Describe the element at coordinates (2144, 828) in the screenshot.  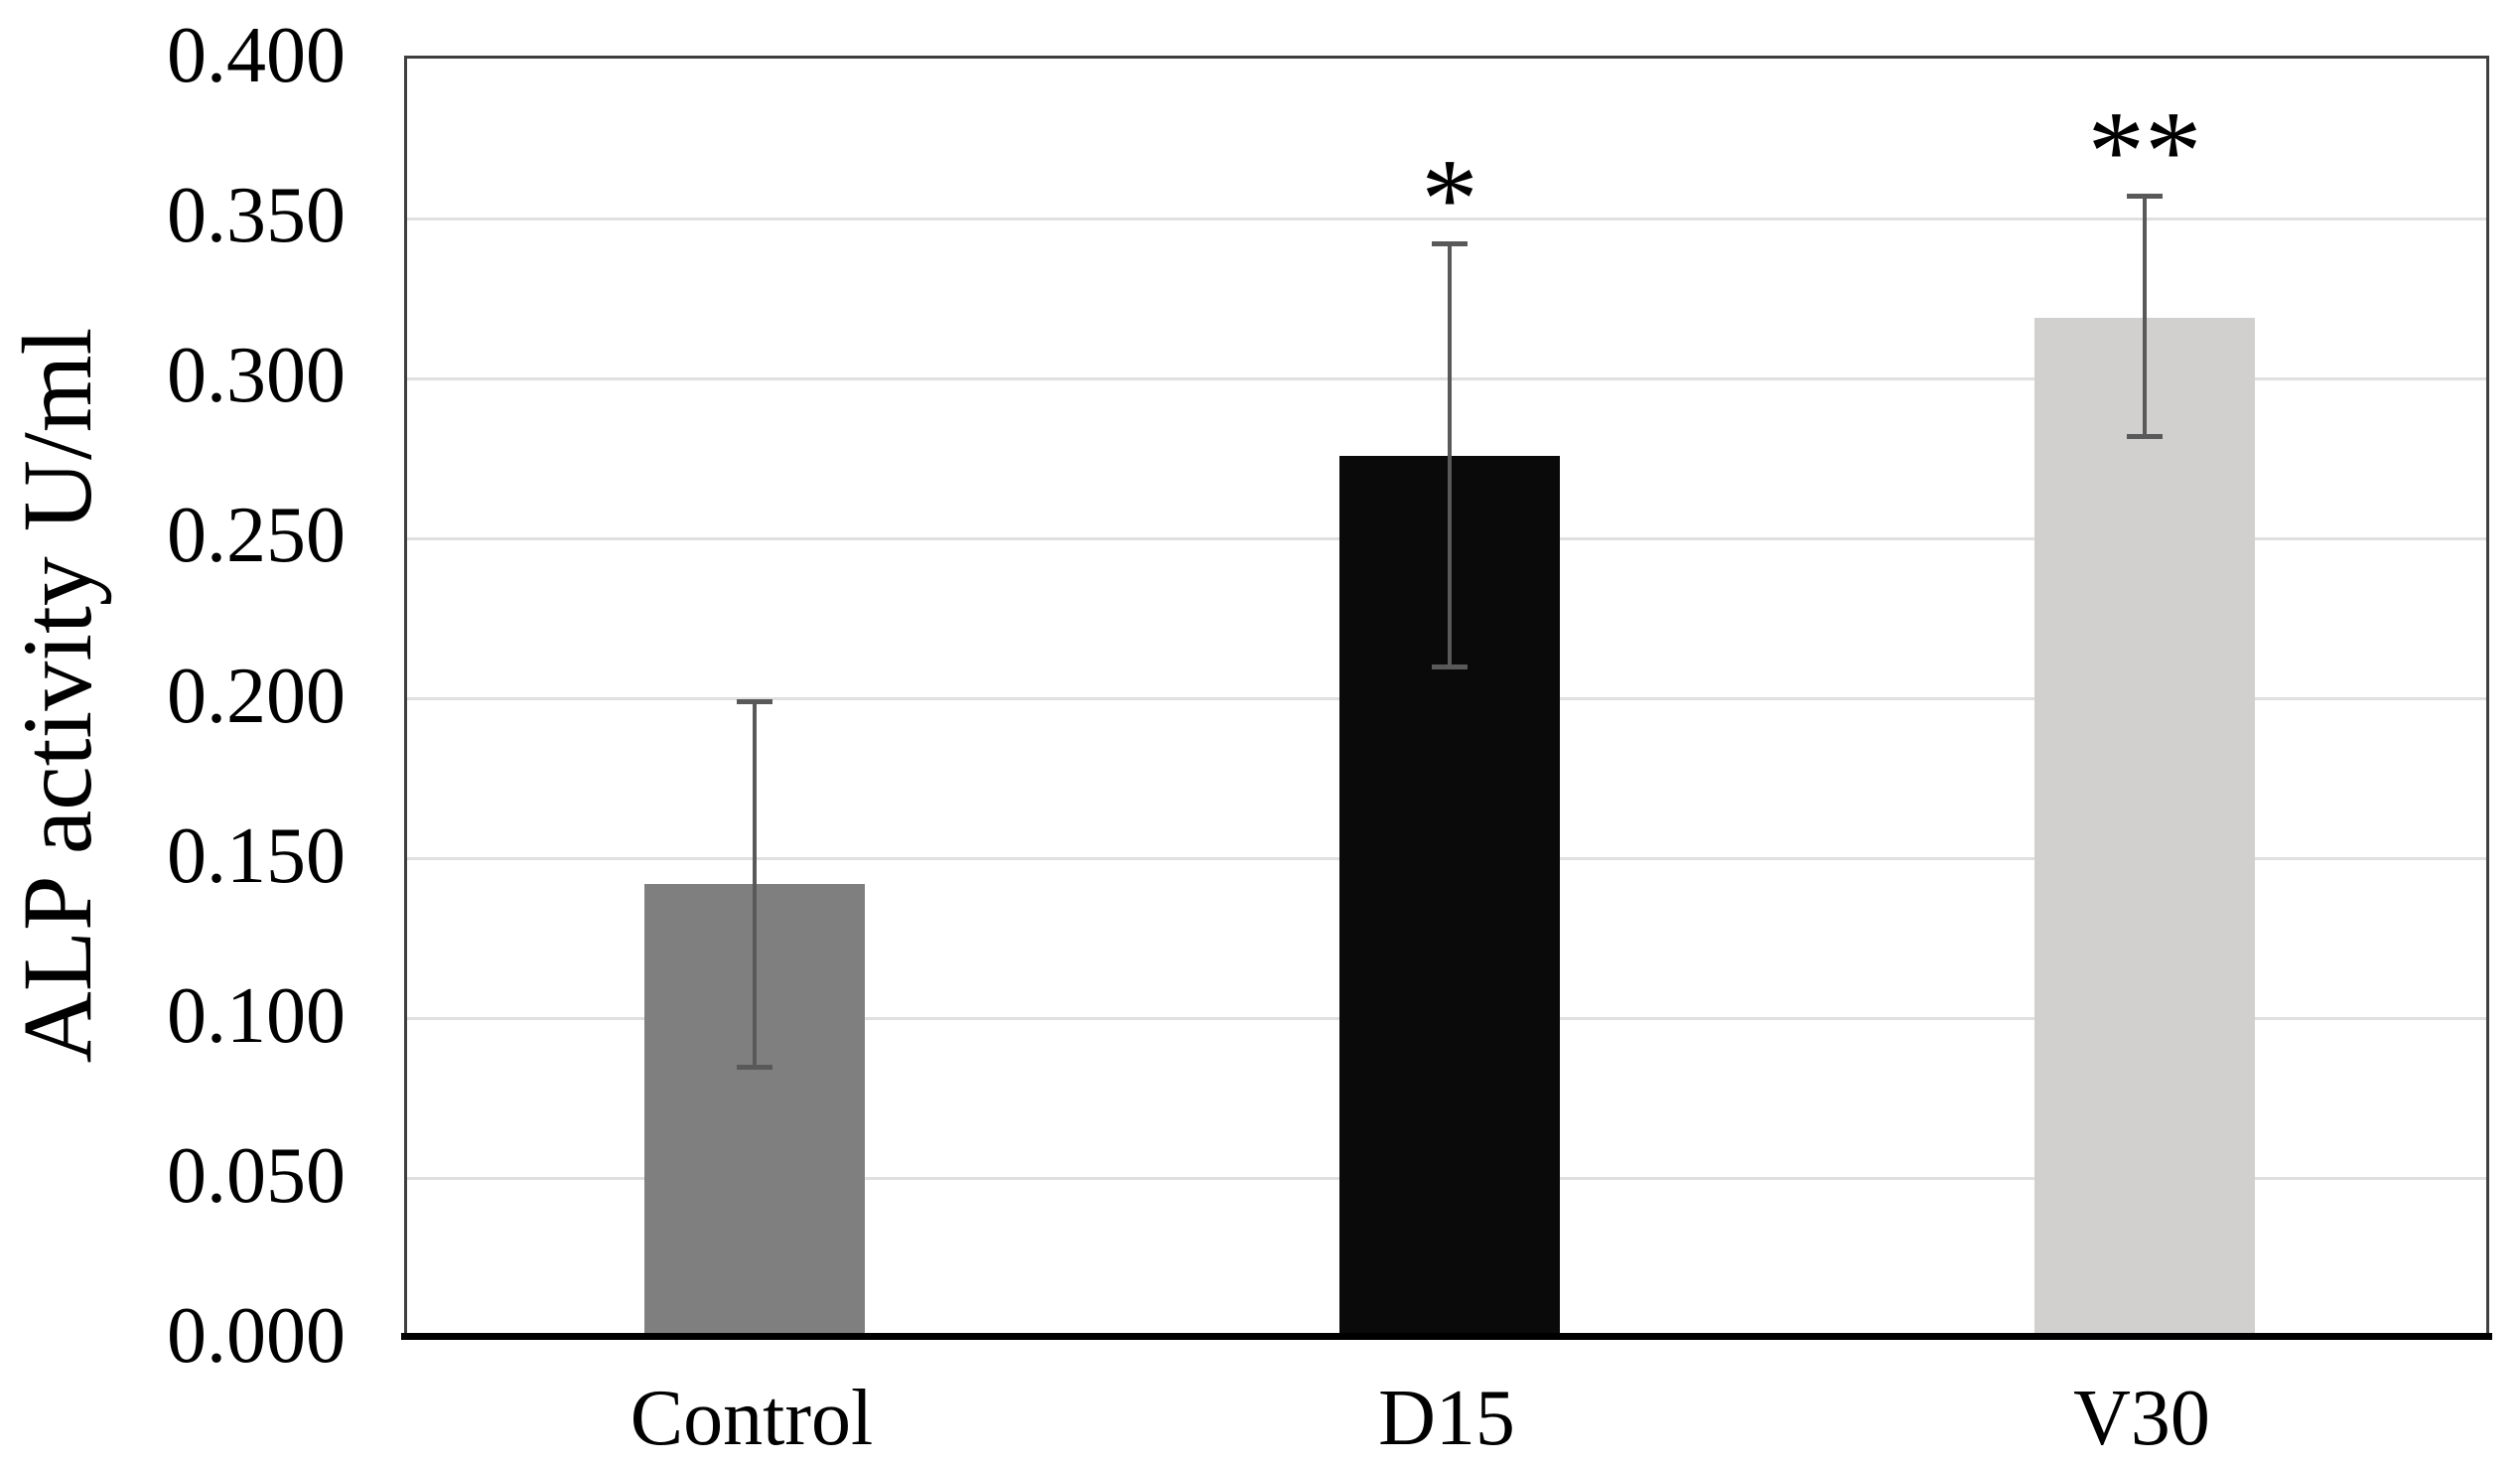
I see `bar-v30` at that location.